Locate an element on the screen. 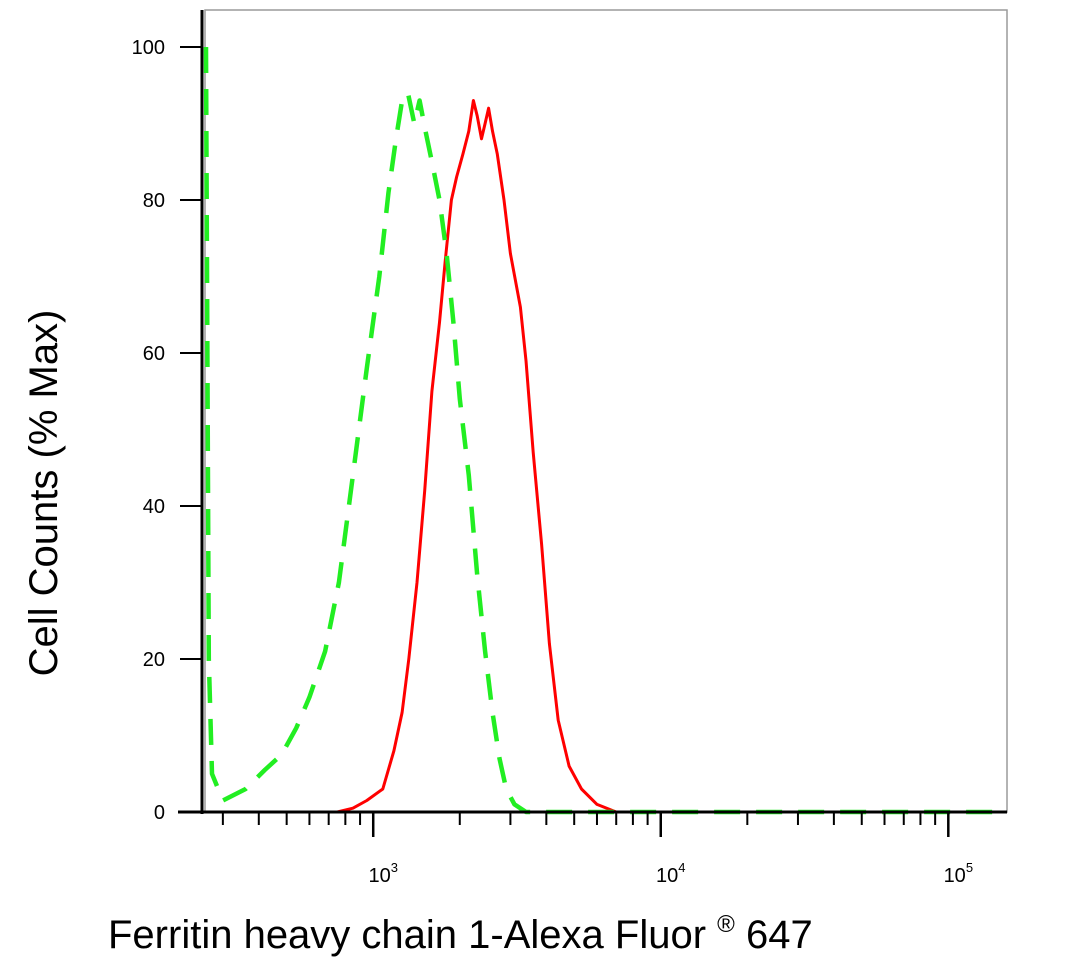  y-tick-label: 20 is located at coordinates (154, 660).